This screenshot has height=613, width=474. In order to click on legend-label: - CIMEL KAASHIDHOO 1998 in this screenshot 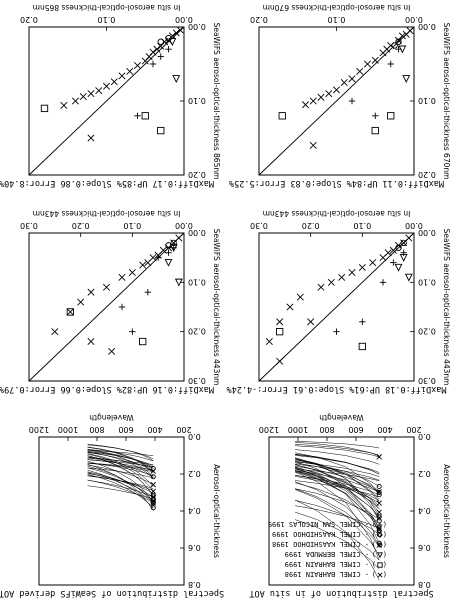, I will do `click(320, 544)`.